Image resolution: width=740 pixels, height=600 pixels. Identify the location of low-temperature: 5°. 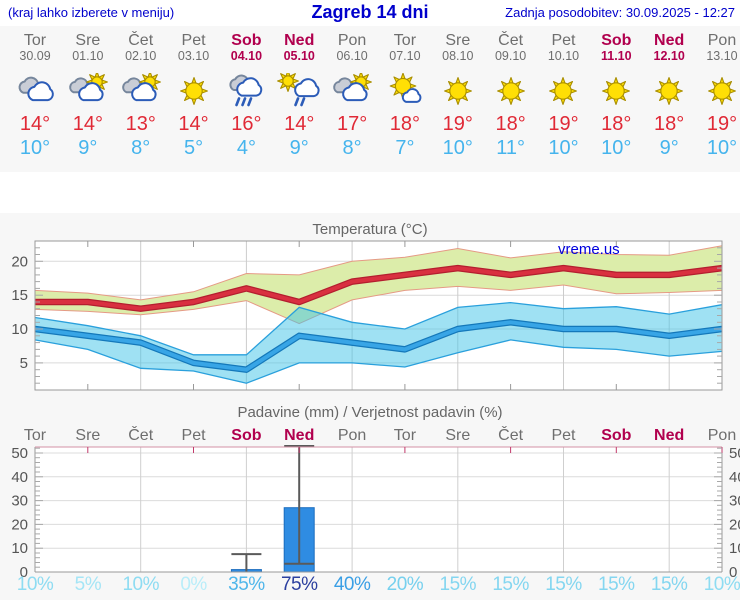
(193, 148).